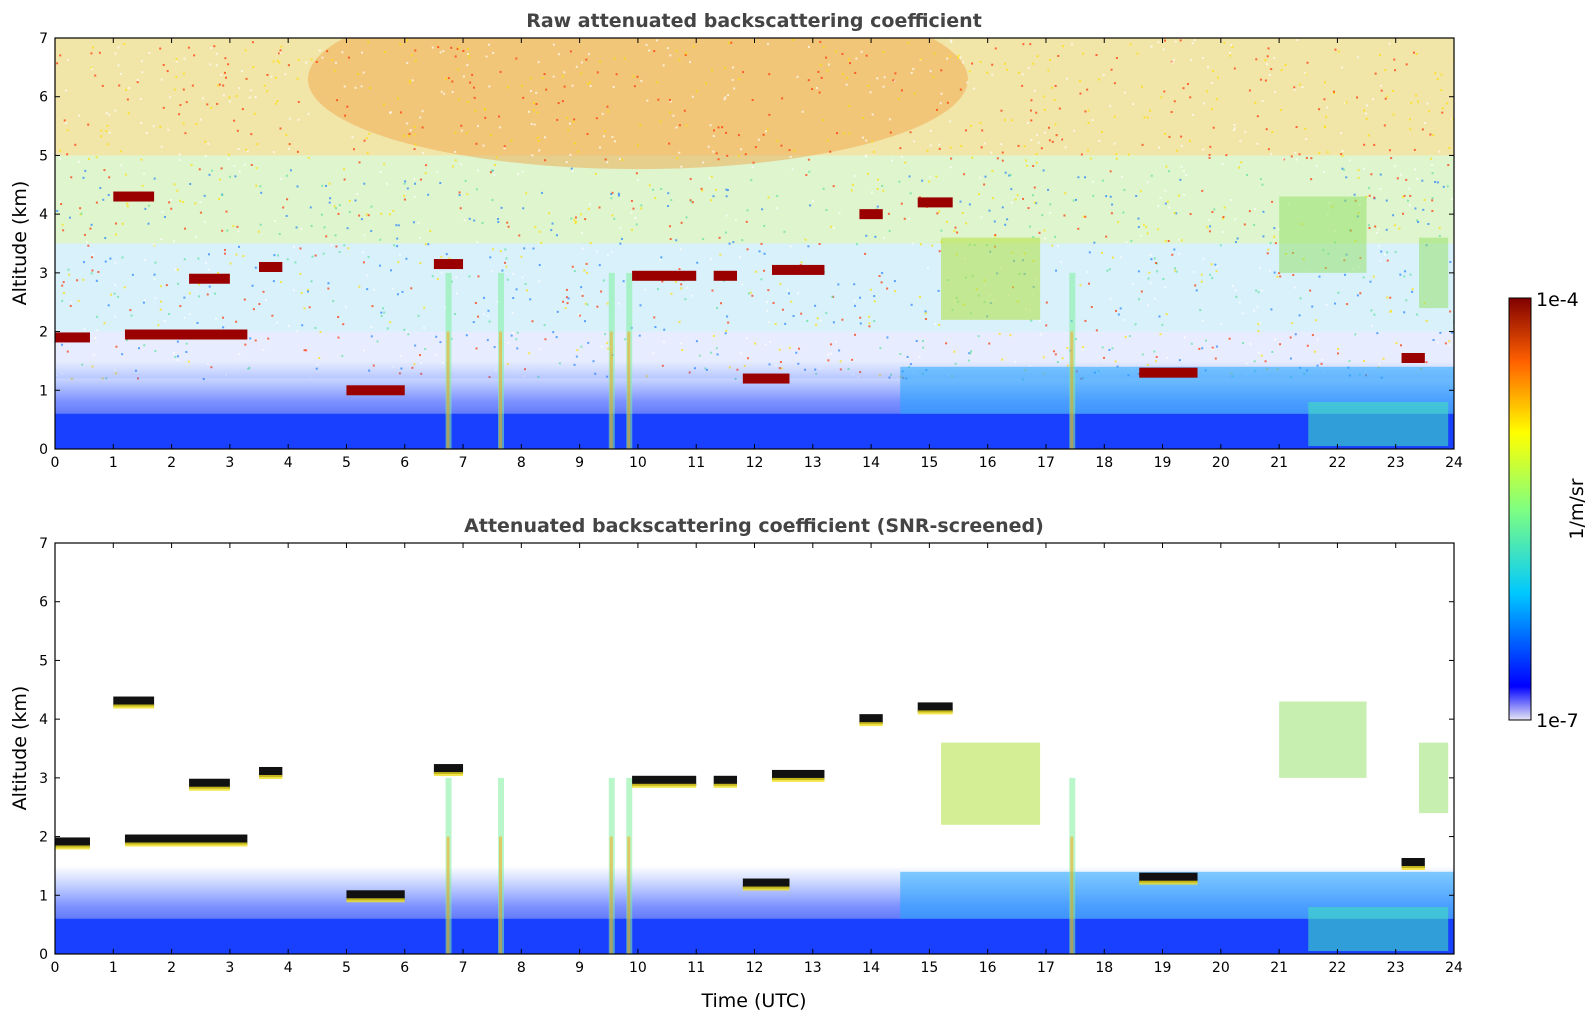 The width and height of the screenshot is (1595, 1020). What do you see at coordinates (171, 463) in the screenshot?
I see `x-tick-label: 2` at bounding box center [171, 463].